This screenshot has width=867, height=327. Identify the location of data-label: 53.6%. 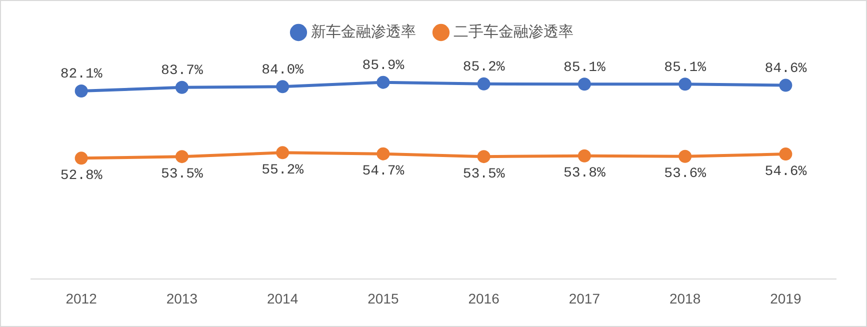
(685, 174).